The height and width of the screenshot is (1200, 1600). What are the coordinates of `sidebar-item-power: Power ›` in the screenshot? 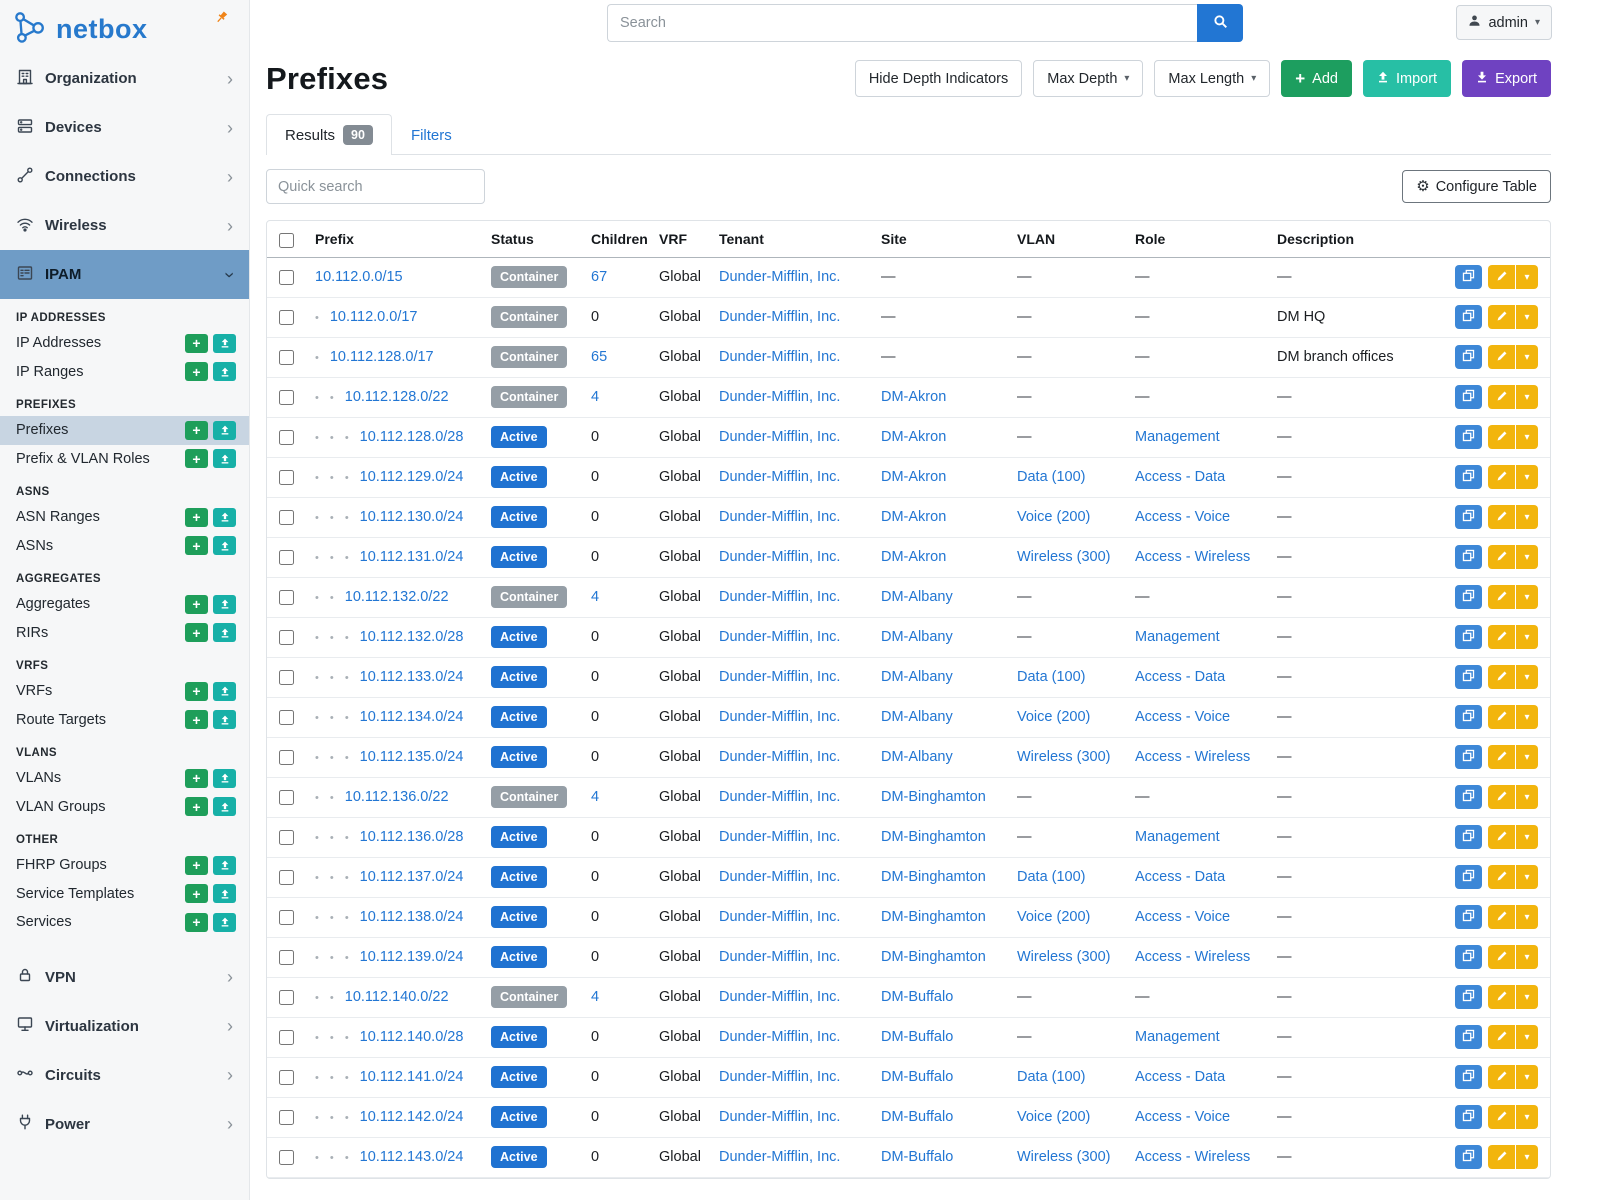 It's located at (124, 1124).